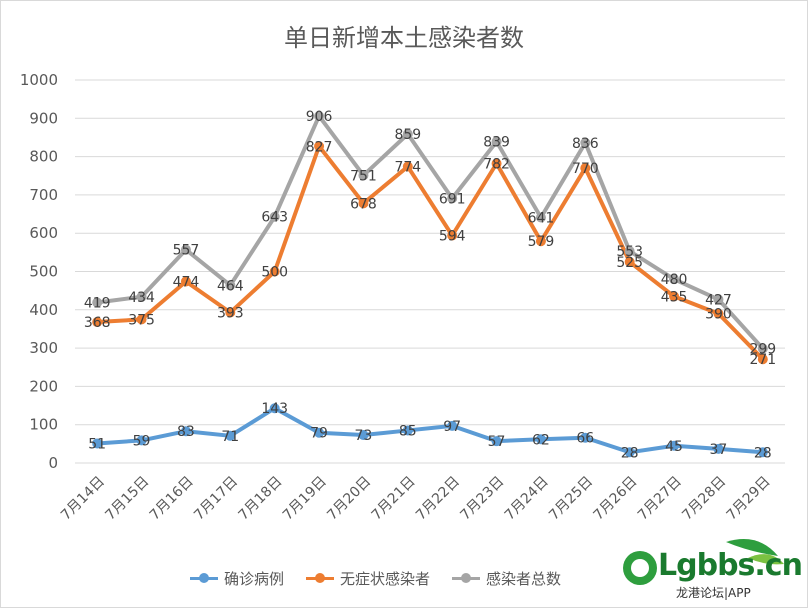 This screenshot has height=608, width=808. What do you see at coordinates (404, 38) in the screenshot?
I see `chart-title: 单日新增本土感染者数` at bounding box center [404, 38].